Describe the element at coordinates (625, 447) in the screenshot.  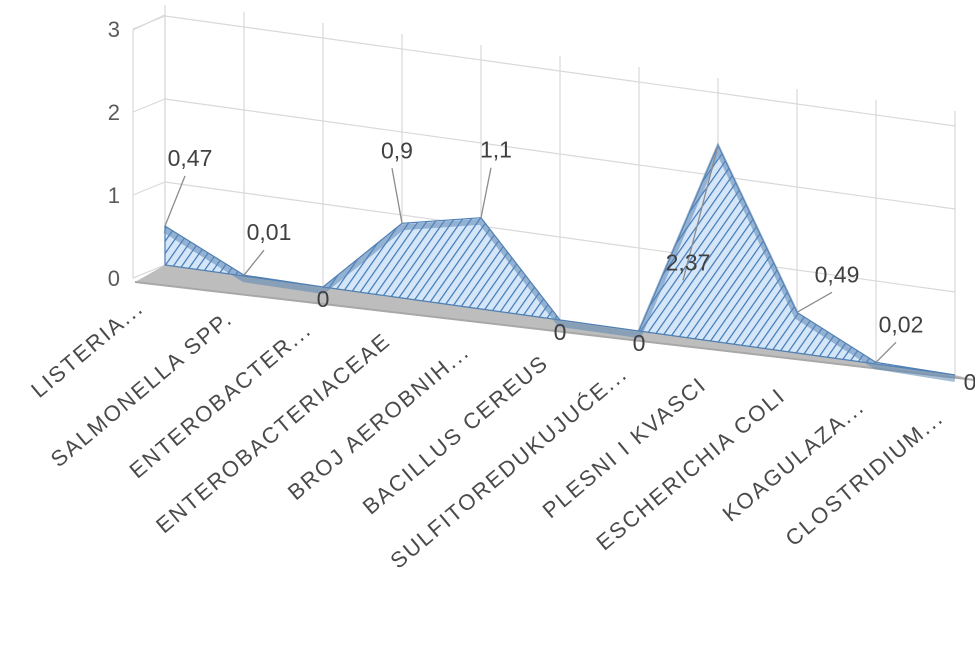
I see `category-label: PLESNI I KVASCI` at that location.